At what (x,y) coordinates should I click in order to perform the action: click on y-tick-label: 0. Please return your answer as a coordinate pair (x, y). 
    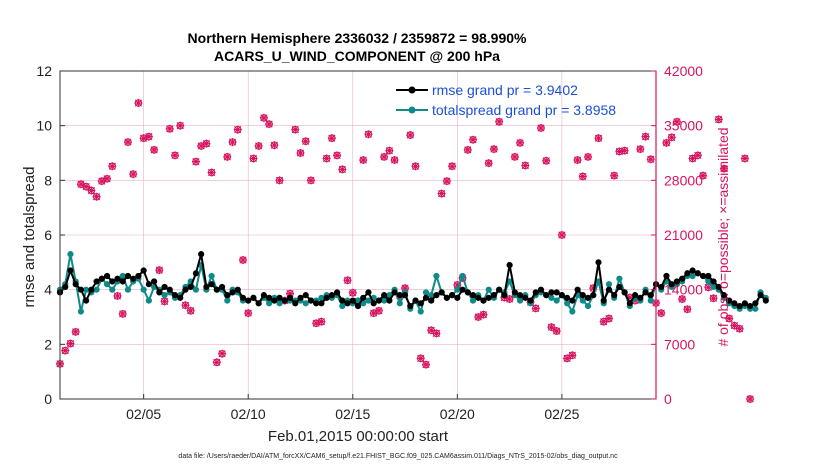
    Looking at the image, I should click on (48, 399).